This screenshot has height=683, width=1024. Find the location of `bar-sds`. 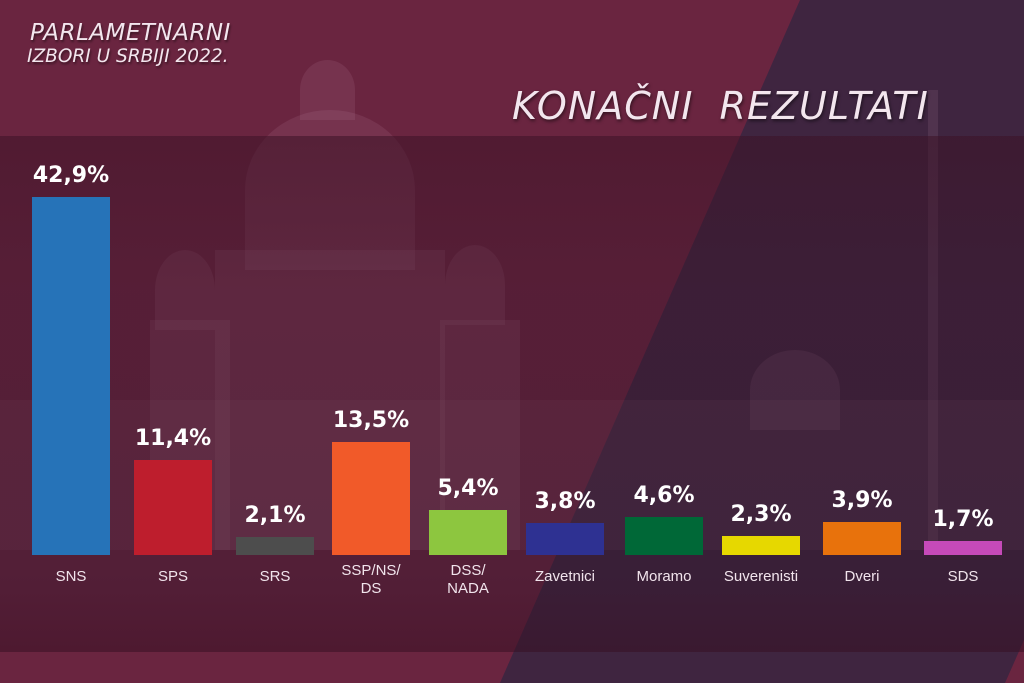

bar-sds is located at coordinates (963, 548).